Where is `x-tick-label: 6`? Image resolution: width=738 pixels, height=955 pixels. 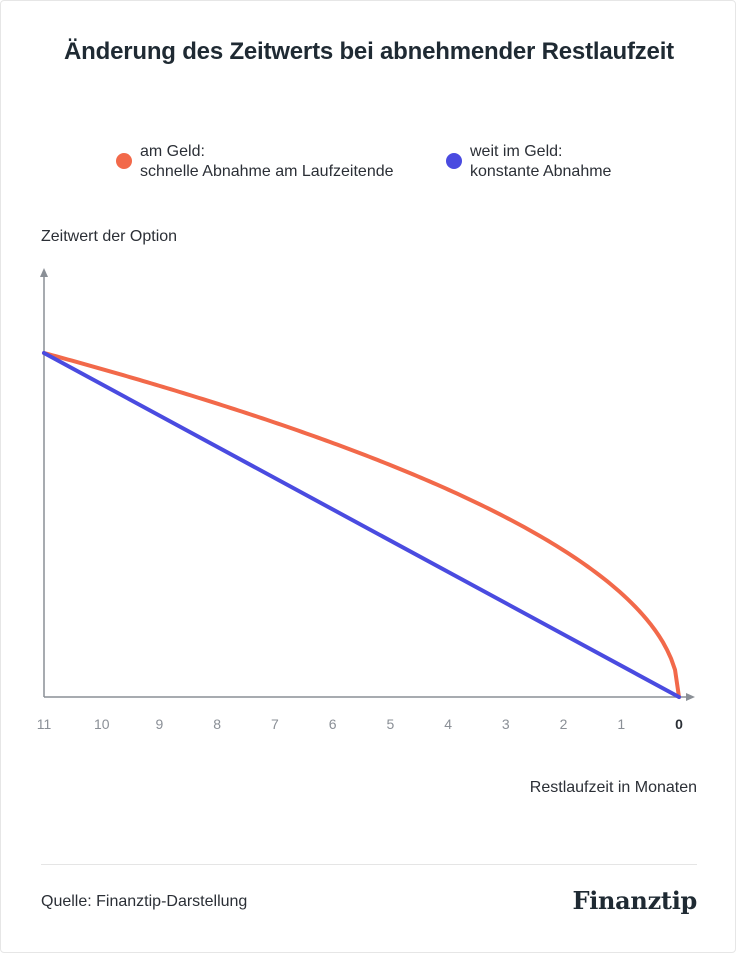
x-tick-label: 6 is located at coordinates (333, 724).